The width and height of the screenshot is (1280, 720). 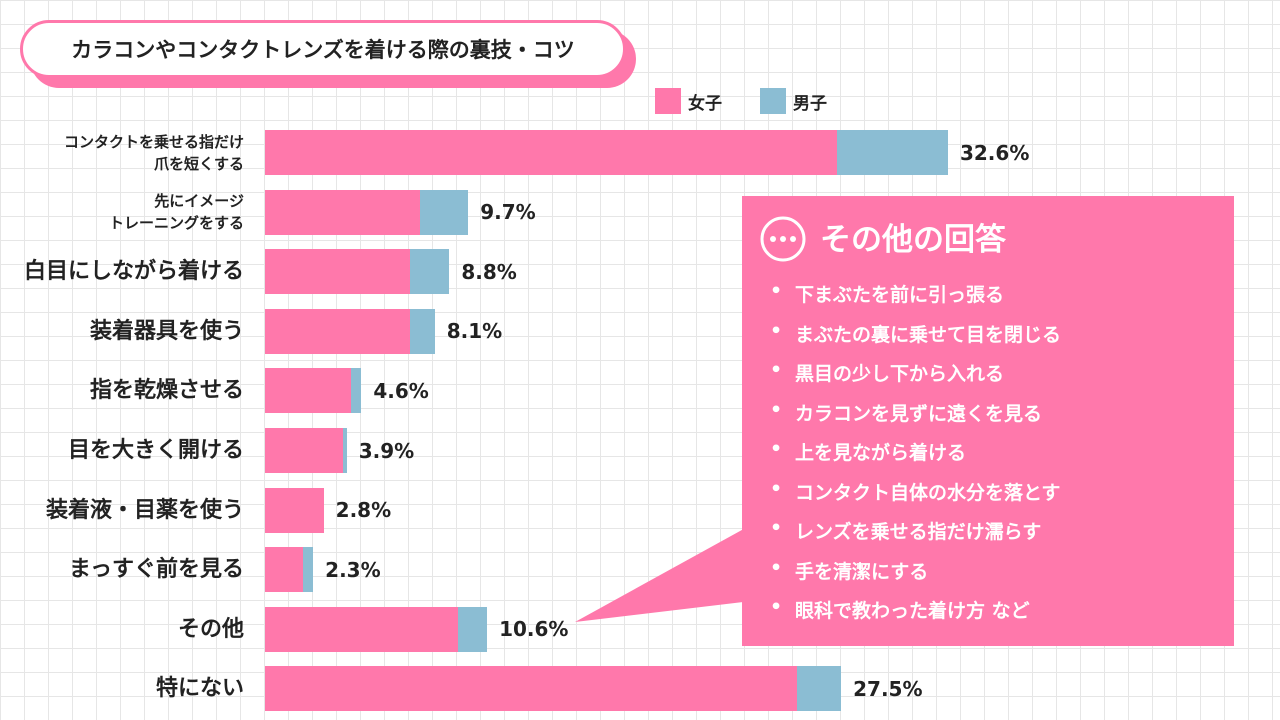 I want to click on callout-item: カラコンを見ずに遠くを見る, so click(x=919, y=413).